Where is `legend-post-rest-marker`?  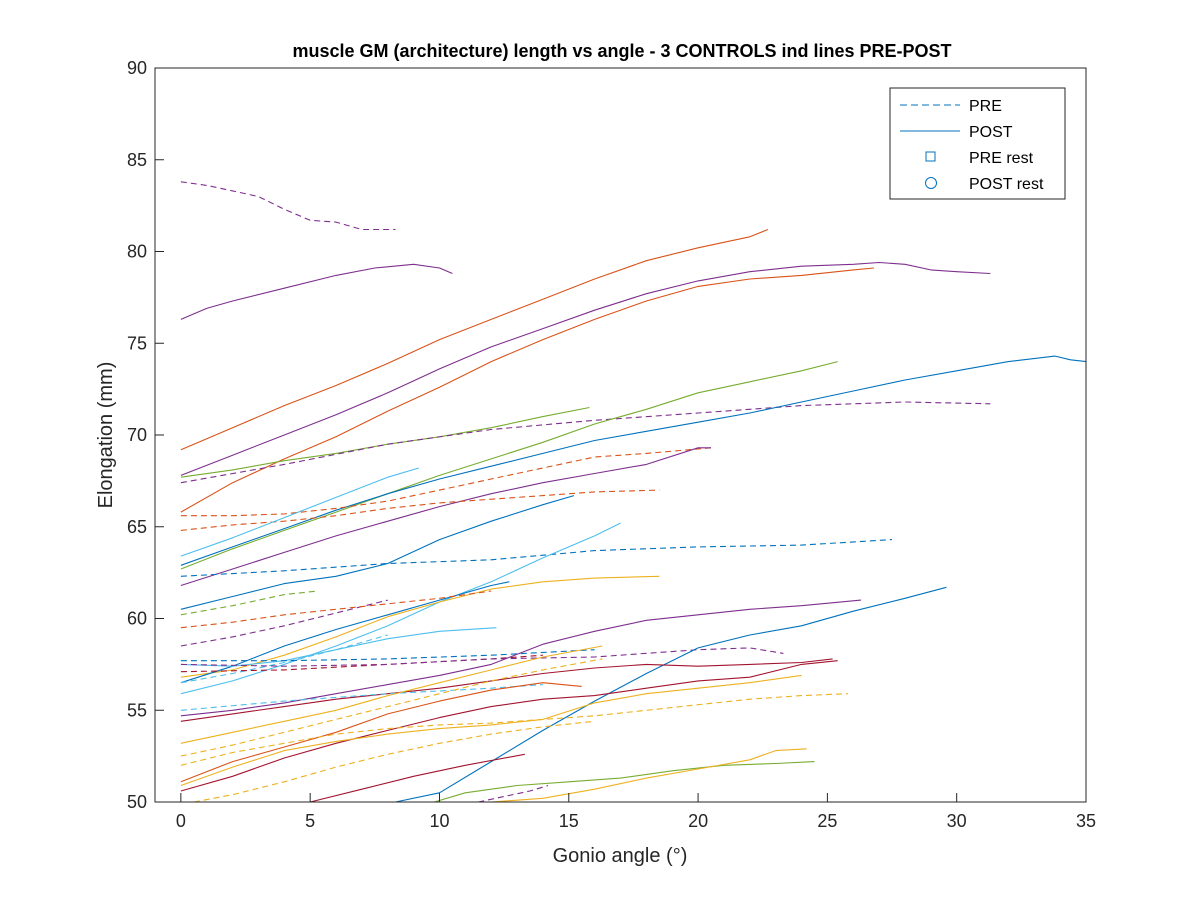 legend-post-rest-marker is located at coordinates (931, 183).